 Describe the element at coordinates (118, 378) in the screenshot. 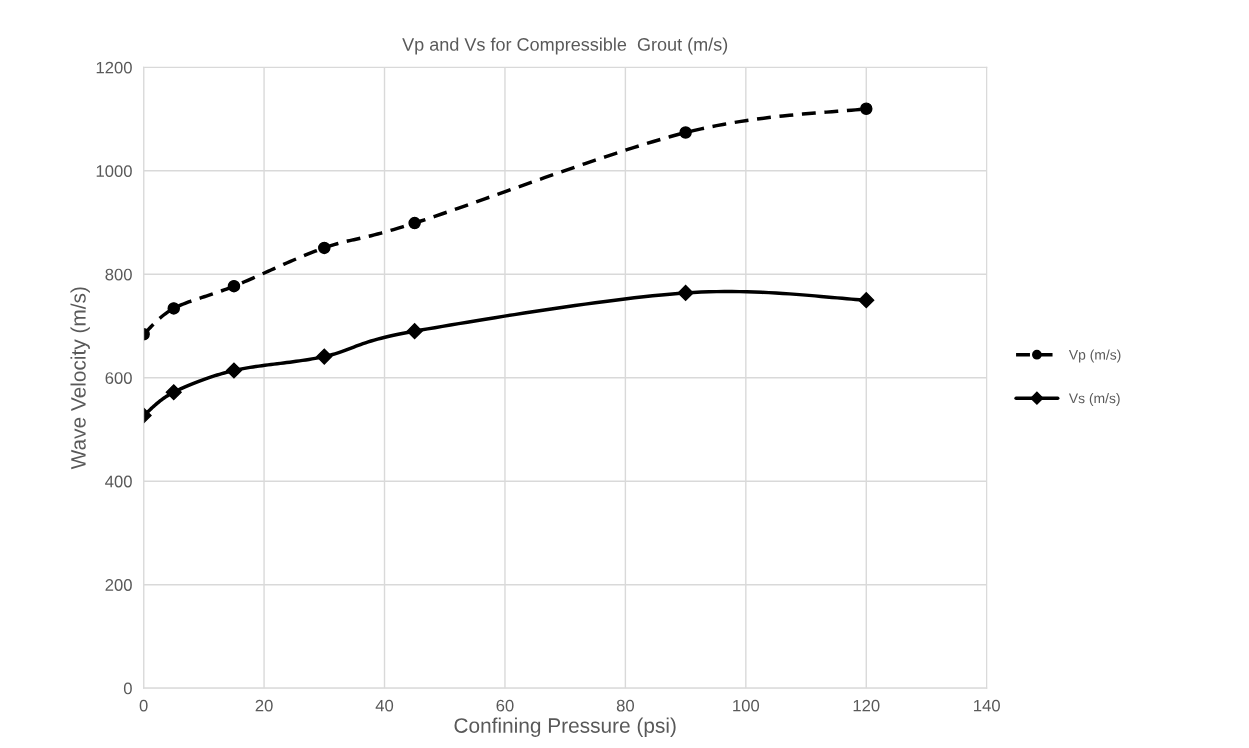

I see `y-tick-label: 600` at that location.